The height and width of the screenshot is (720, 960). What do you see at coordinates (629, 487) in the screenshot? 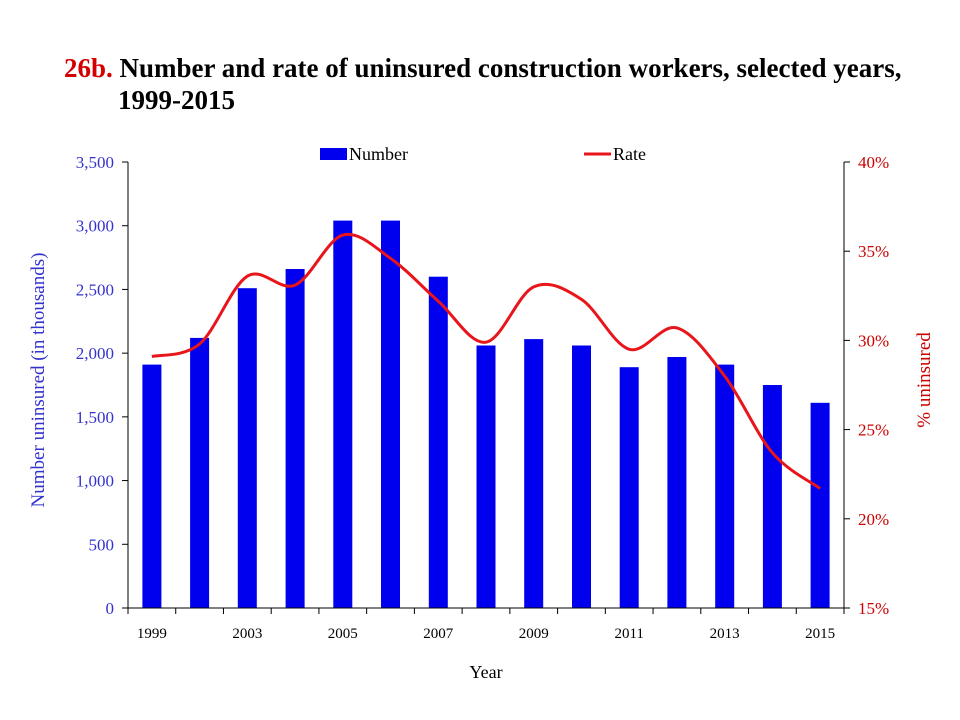
I see `bar-2011` at bounding box center [629, 487].